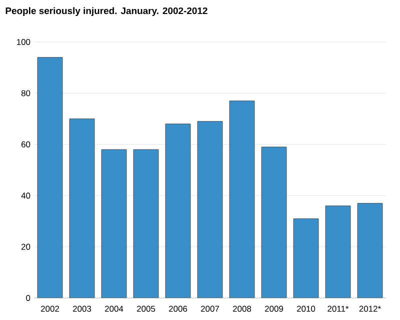  Describe the element at coordinates (28, 298) in the screenshot. I see `y-tick-label: 0` at that location.